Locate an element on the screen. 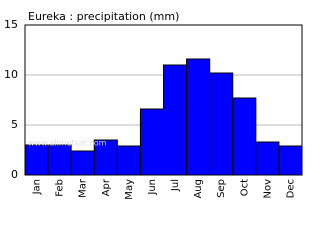 The width and height of the screenshot is (320, 240). y-tick-label: 0 is located at coordinates (14, 174).